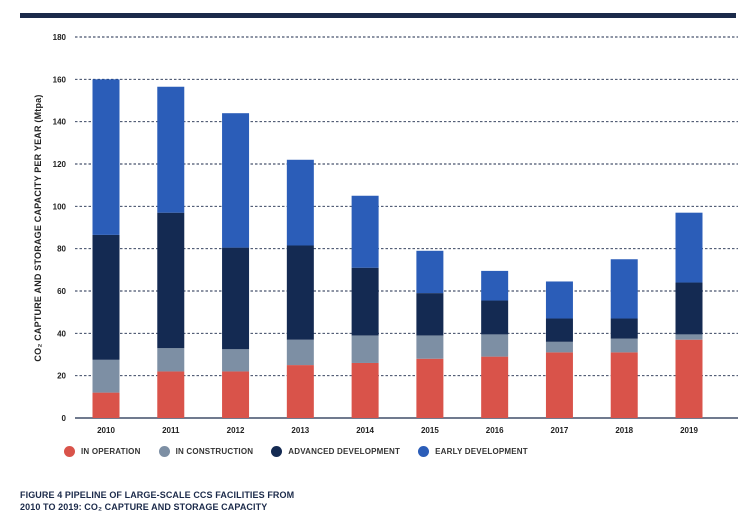 The height and width of the screenshot is (526, 756). Describe the element at coordinates (624, 430) in the screenshot. I see `x-tick-label: 2018` at that location.